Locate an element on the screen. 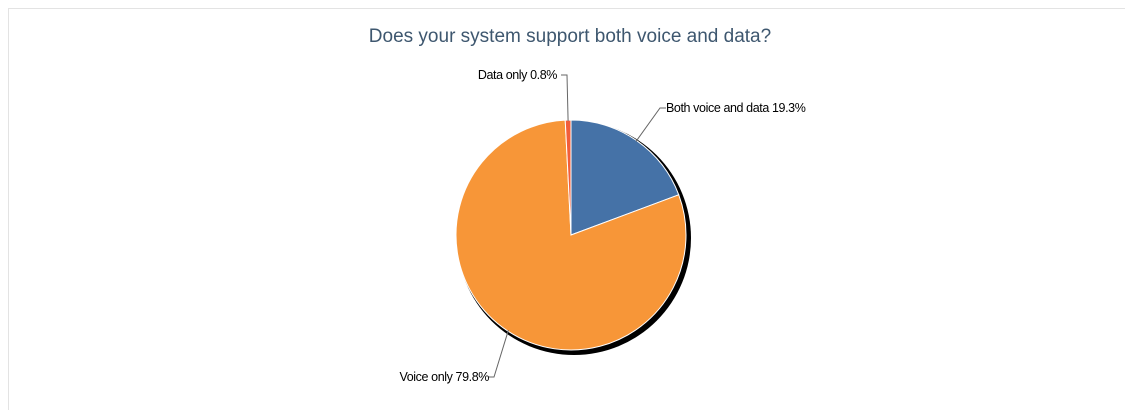  slice-label: Both voice and data 19.3% is located at coordinates (736, 108).